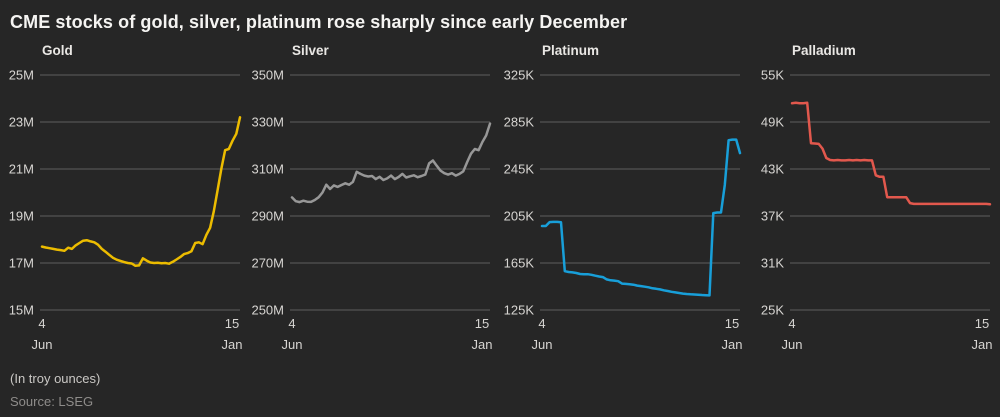 The height and width of the screenshot is (417, 1000). What do you see at coordinates (21, 310) in the screenshot?
I see `svg-text: 15M` at bounding box center [21, 310].